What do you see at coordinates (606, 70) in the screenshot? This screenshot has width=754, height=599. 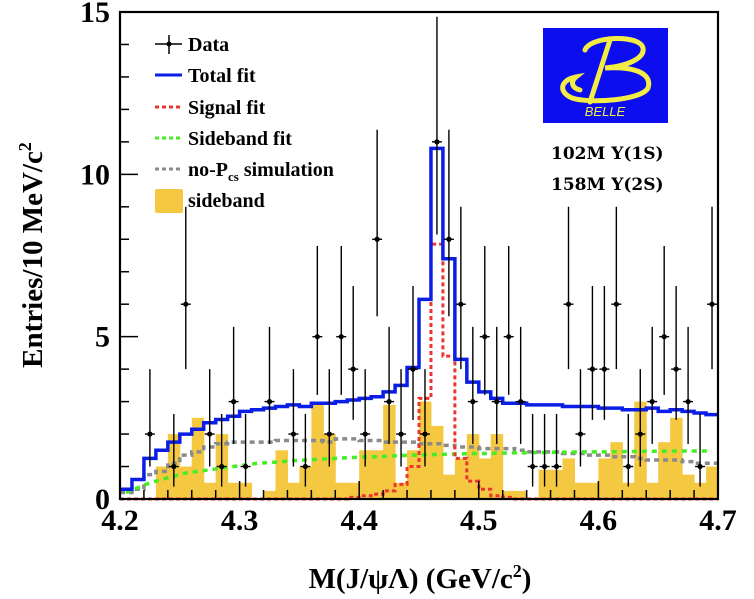 I see `belle-b-glyph` at bounding box center [606, 70].